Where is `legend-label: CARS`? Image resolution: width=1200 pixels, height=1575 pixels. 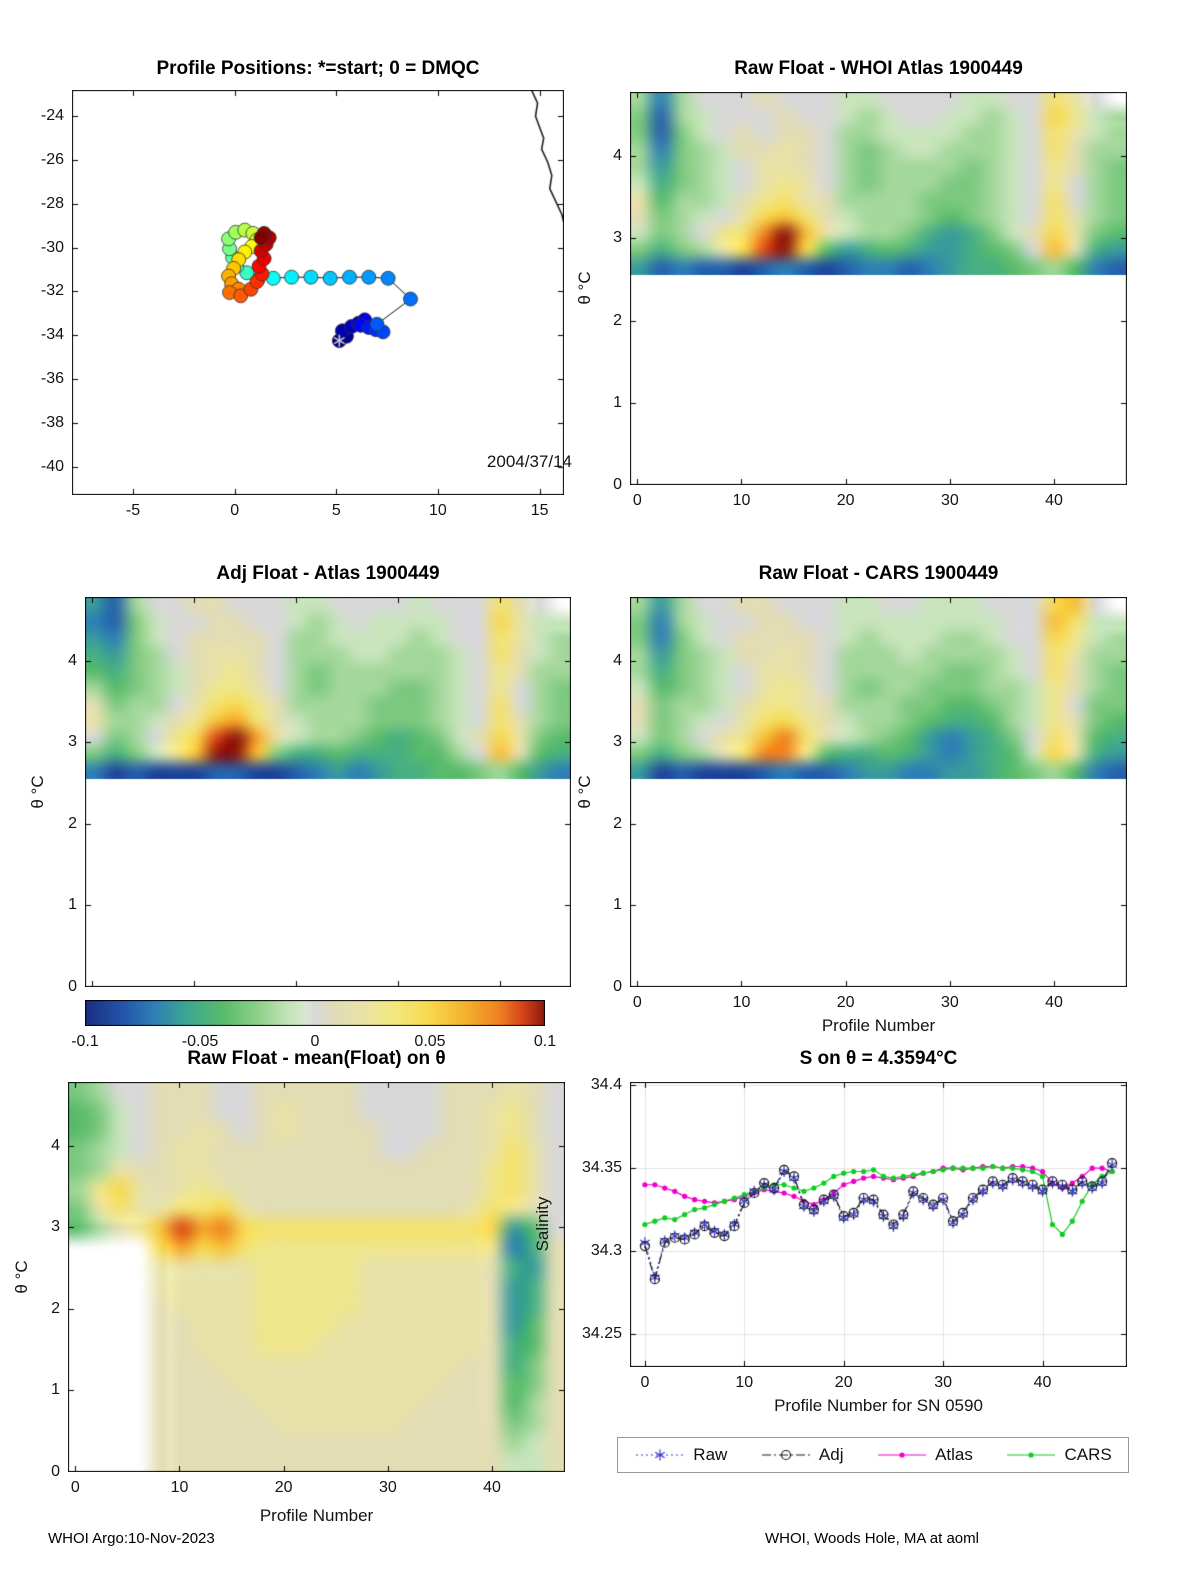
legend-label: CARS is located at coordinates (1088, 1454).